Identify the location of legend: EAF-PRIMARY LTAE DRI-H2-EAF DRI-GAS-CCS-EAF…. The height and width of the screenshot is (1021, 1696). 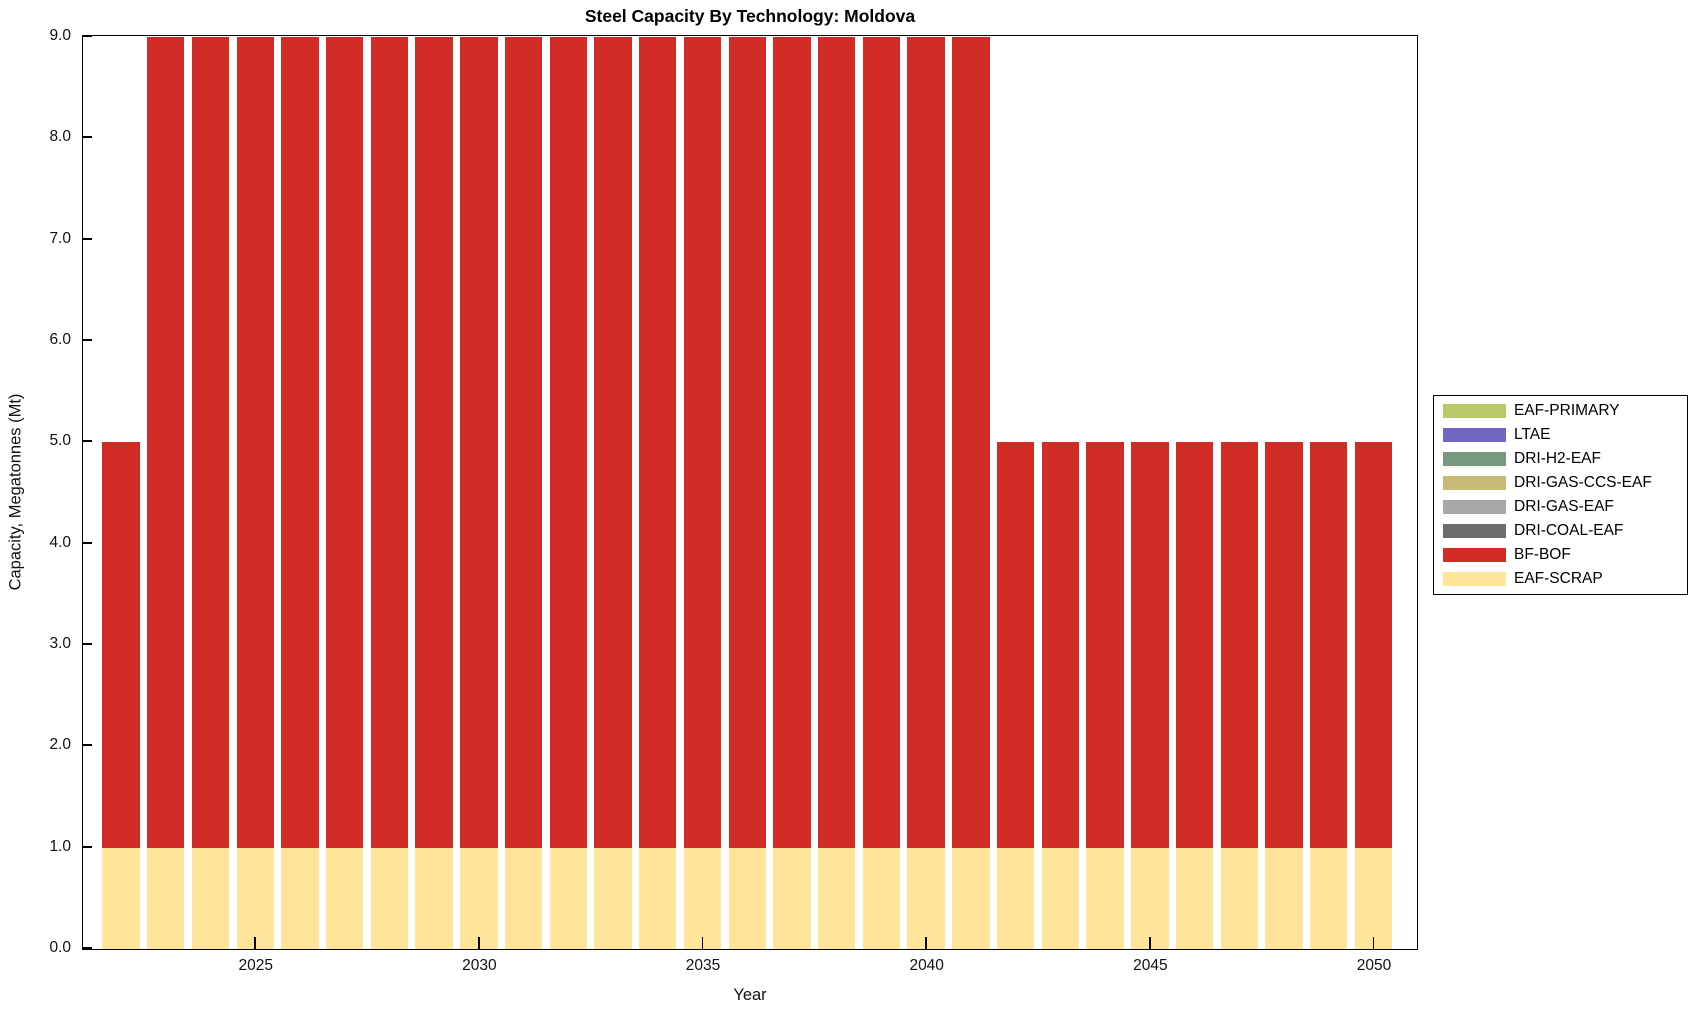
(1560, 495).